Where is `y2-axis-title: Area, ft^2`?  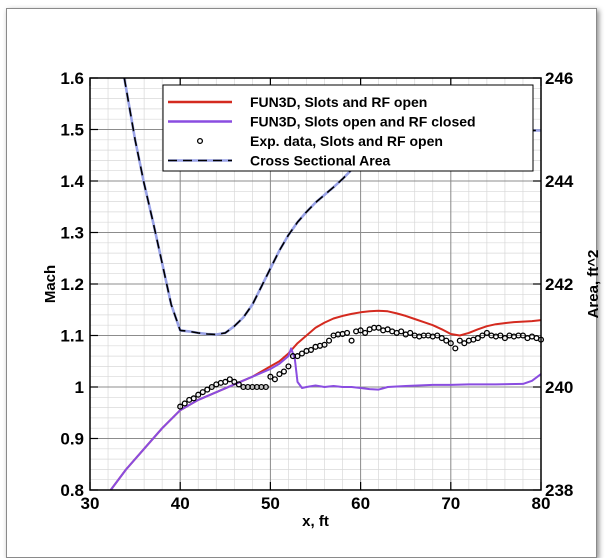 y2-axis-title: Area, ft^2 is located at coordinates (593, 284).